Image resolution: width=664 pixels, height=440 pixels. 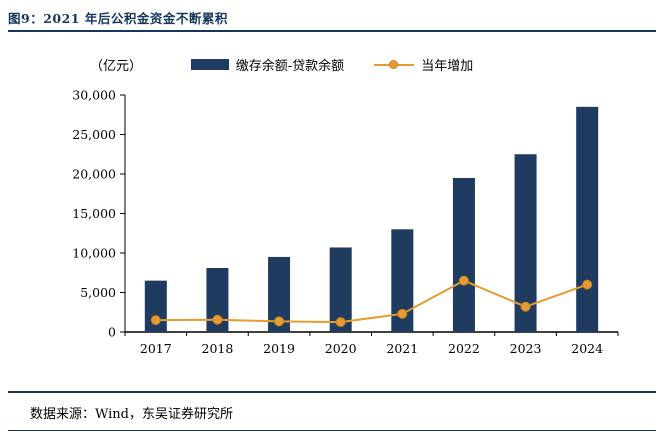 I want to click on x-axis-tick-label: 2023, so click(x=526, y=348).